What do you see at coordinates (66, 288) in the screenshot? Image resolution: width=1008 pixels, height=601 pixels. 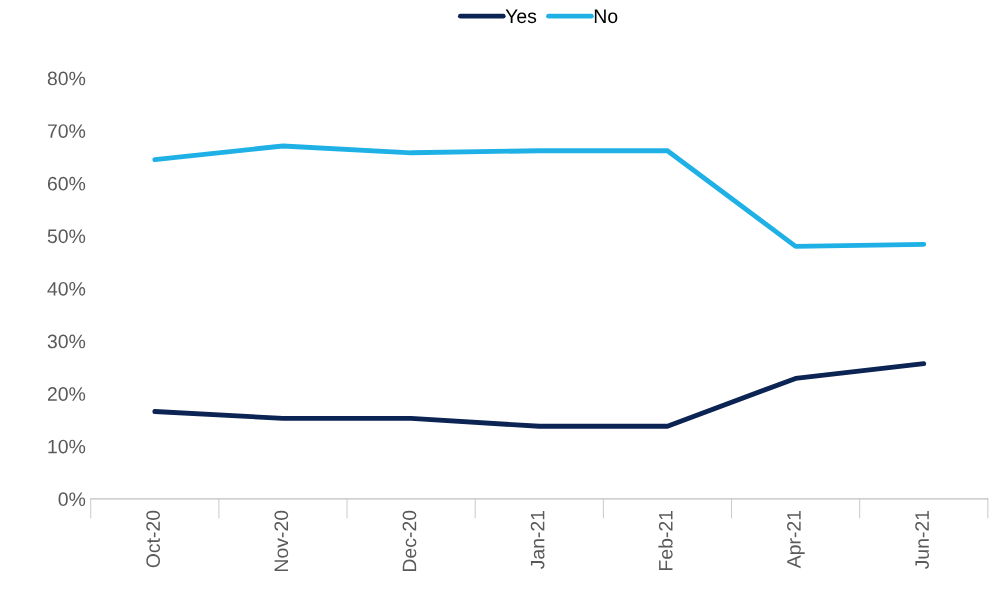 I see `y-tick-label: 40%` at bounding box center [66, 288].